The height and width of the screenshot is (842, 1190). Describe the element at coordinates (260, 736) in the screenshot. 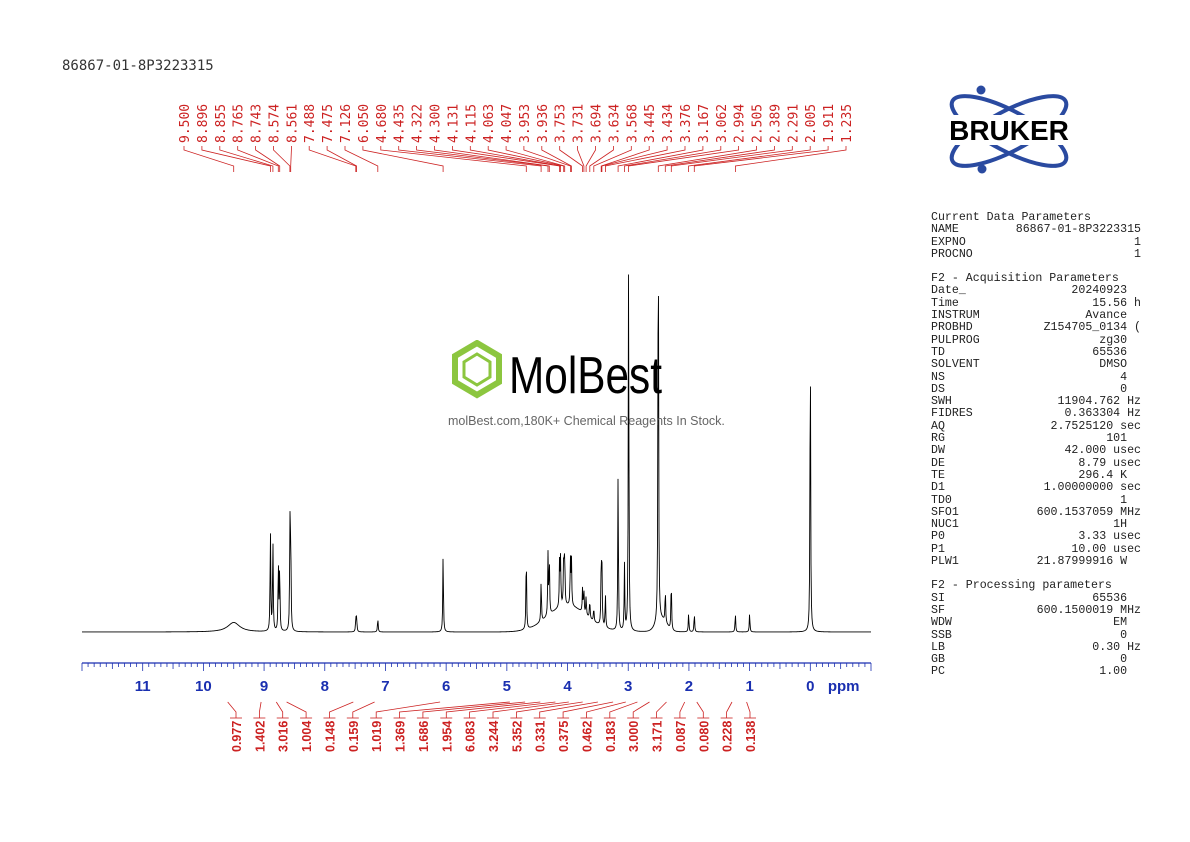

I see `integral-label: 1.402` at that location.